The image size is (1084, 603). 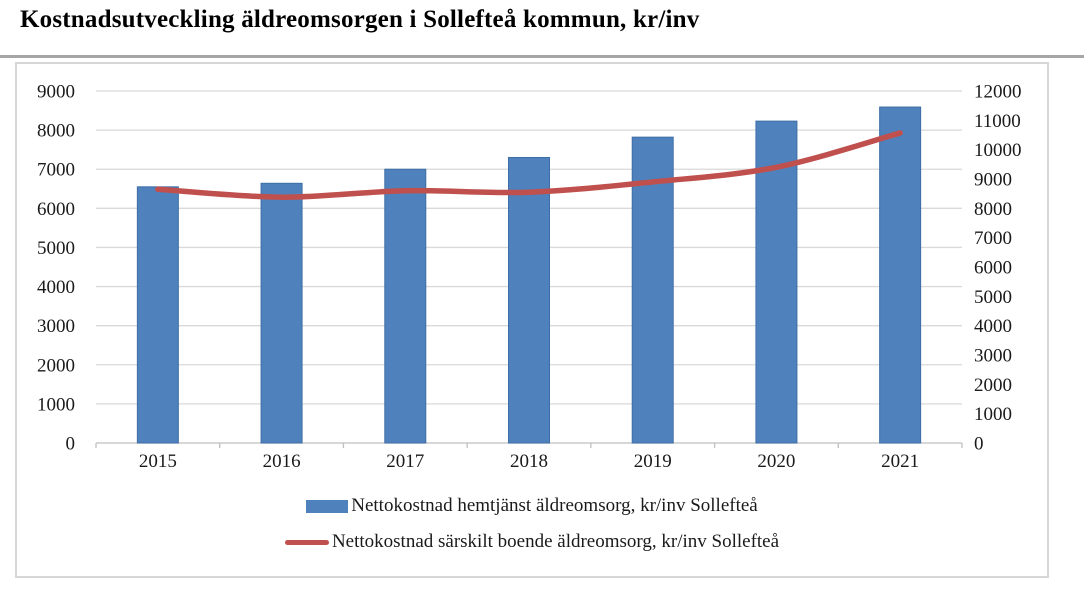 I want to click on left-axis-tick-label: 1000, so click(x=56, y=404).